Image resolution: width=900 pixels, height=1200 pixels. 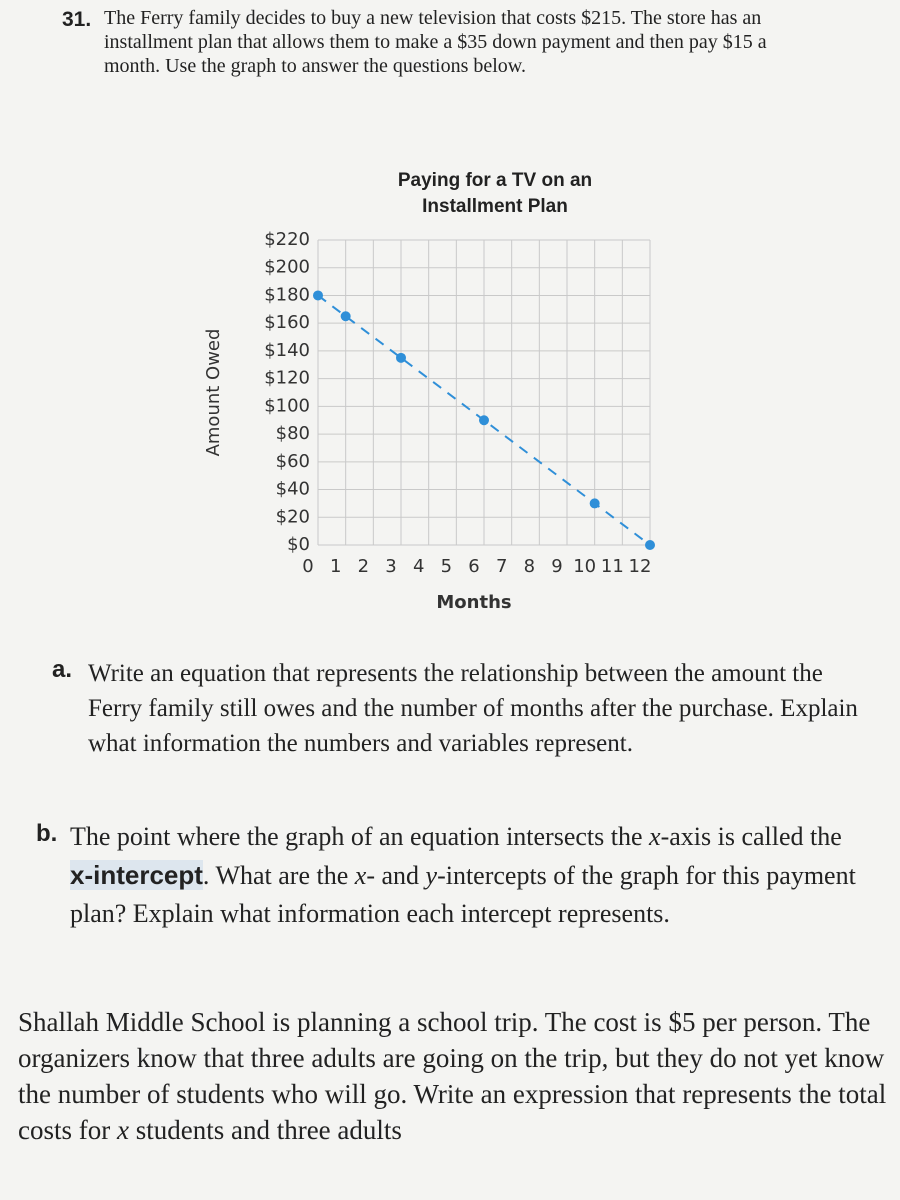 What do you see at coordinates (293, 516) in the screenshot?
I see `y-tick-label: $20` at bounding box center [293, 516].